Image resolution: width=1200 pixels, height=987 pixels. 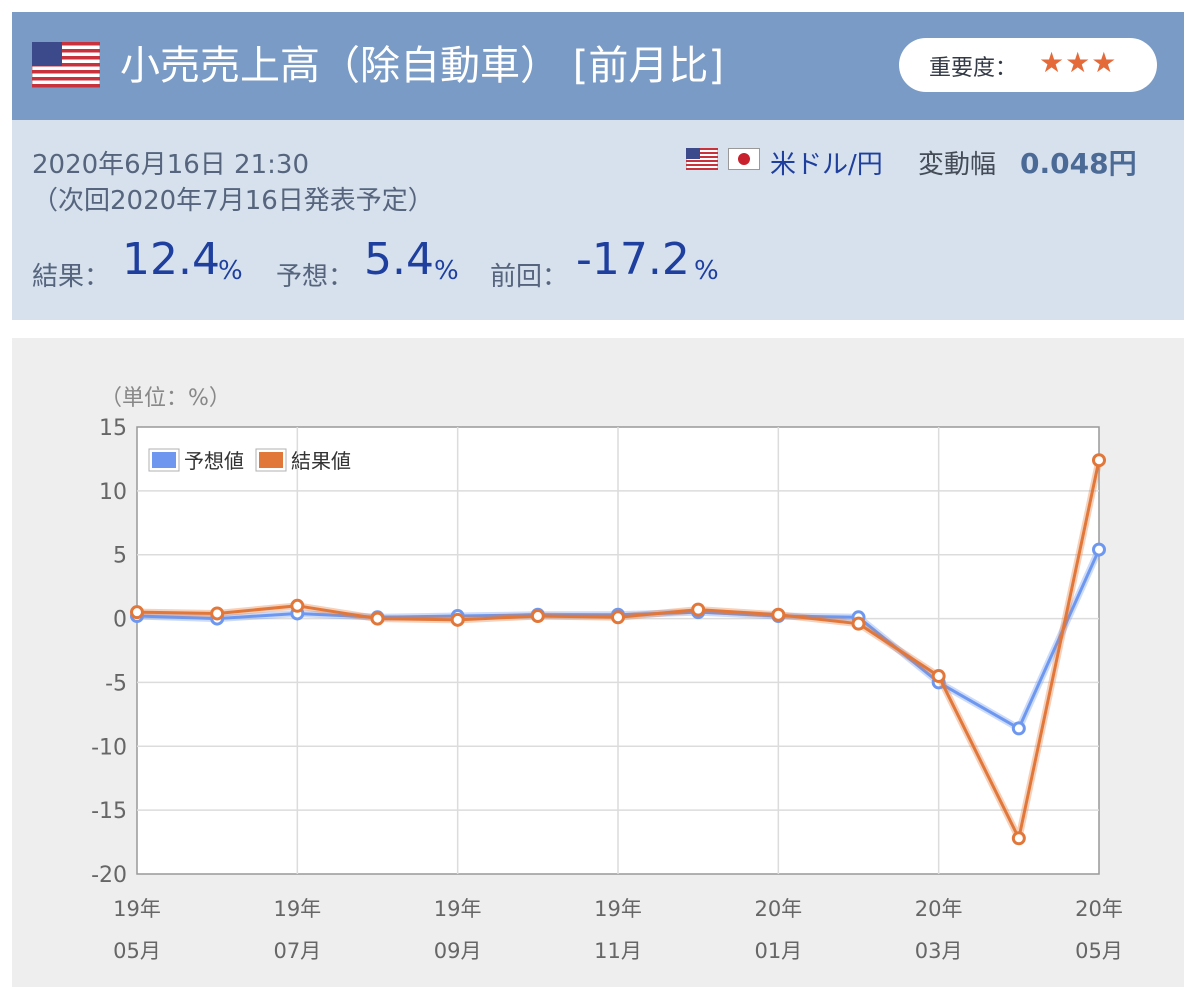 What do you see at coordinates (744, 159) in the screenshot?
I see `jp-flag-icon` at bounding box center [744, 159].